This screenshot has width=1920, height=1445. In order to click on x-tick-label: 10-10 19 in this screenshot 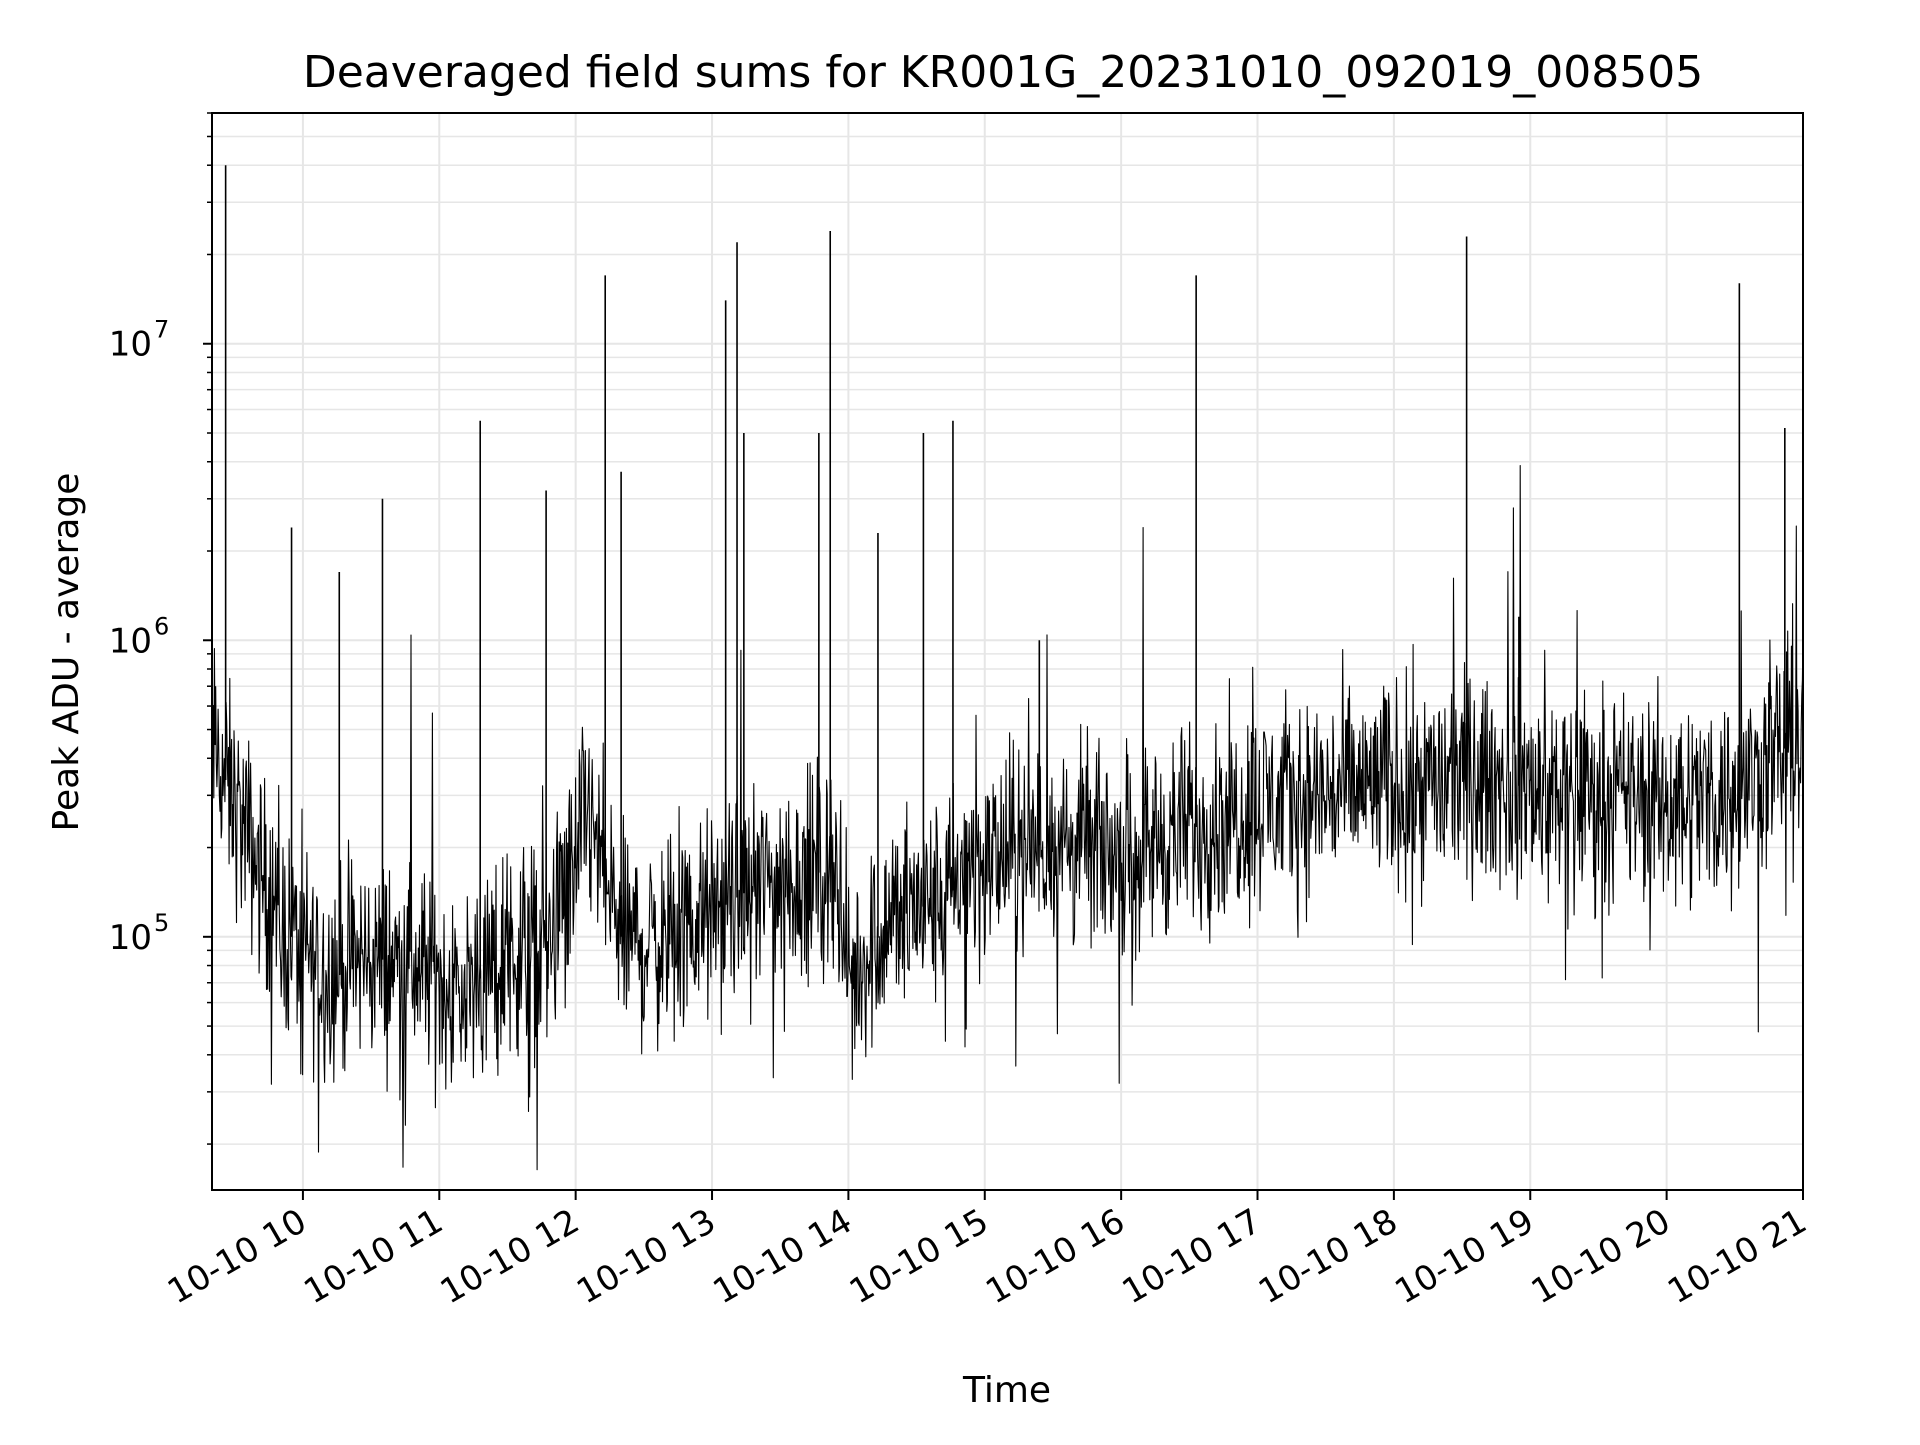, I will do `click(1464, 1256)`.